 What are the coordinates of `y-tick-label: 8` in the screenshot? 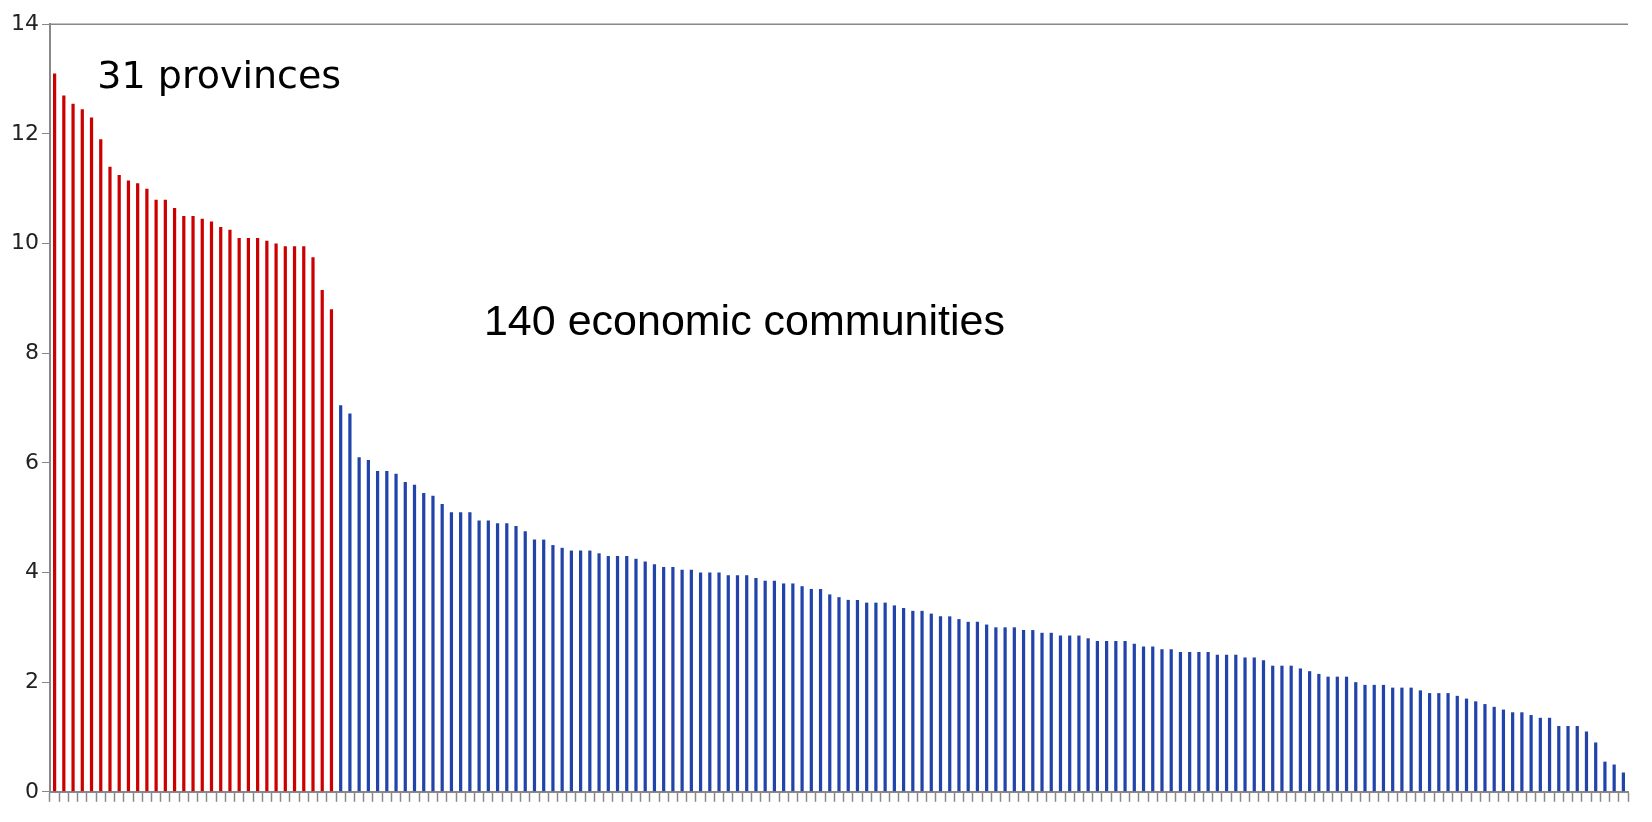 It's located at (31, 351).